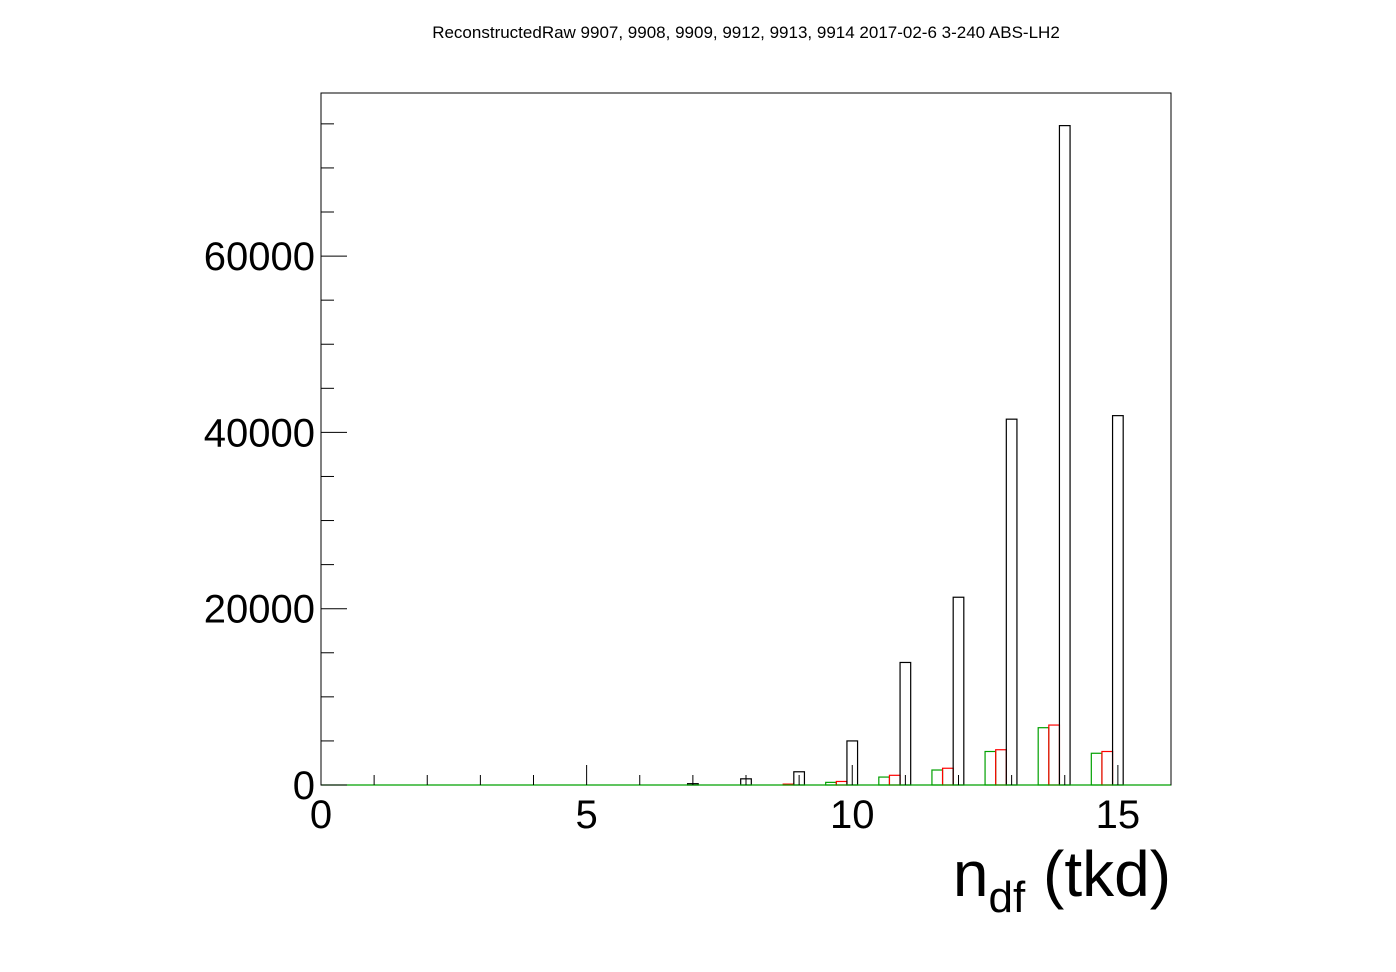 The width and height of the screenshot is (1396, 972). Describe the element at coordinates (1062, 880) in the screenshot. I see `x-axis-label: ndf (tkd)` at that location.